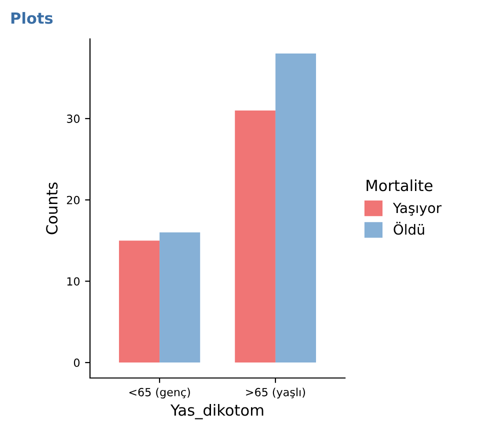 The image size is (500, 432). What do you see at coordinates (73, 281) in the screenshot?
I see `y-tick-label: 10` at bounding box center [73, 281].